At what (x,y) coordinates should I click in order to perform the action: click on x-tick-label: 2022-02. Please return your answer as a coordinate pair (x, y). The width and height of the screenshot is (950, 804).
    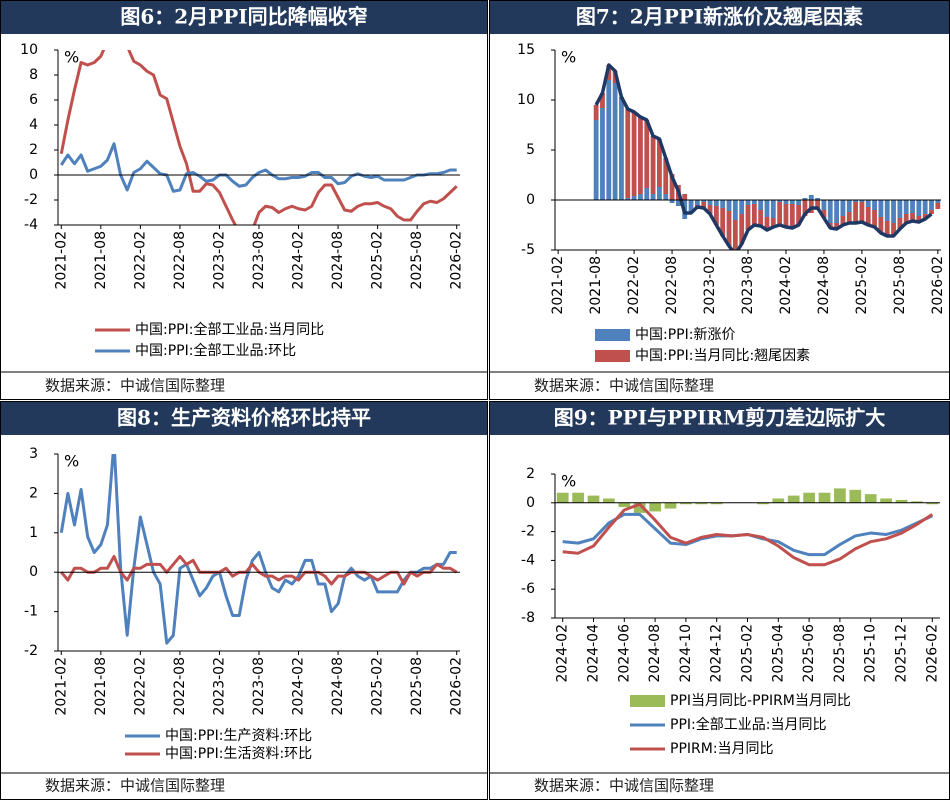
    Looking at the image, I should click on (140, 260).